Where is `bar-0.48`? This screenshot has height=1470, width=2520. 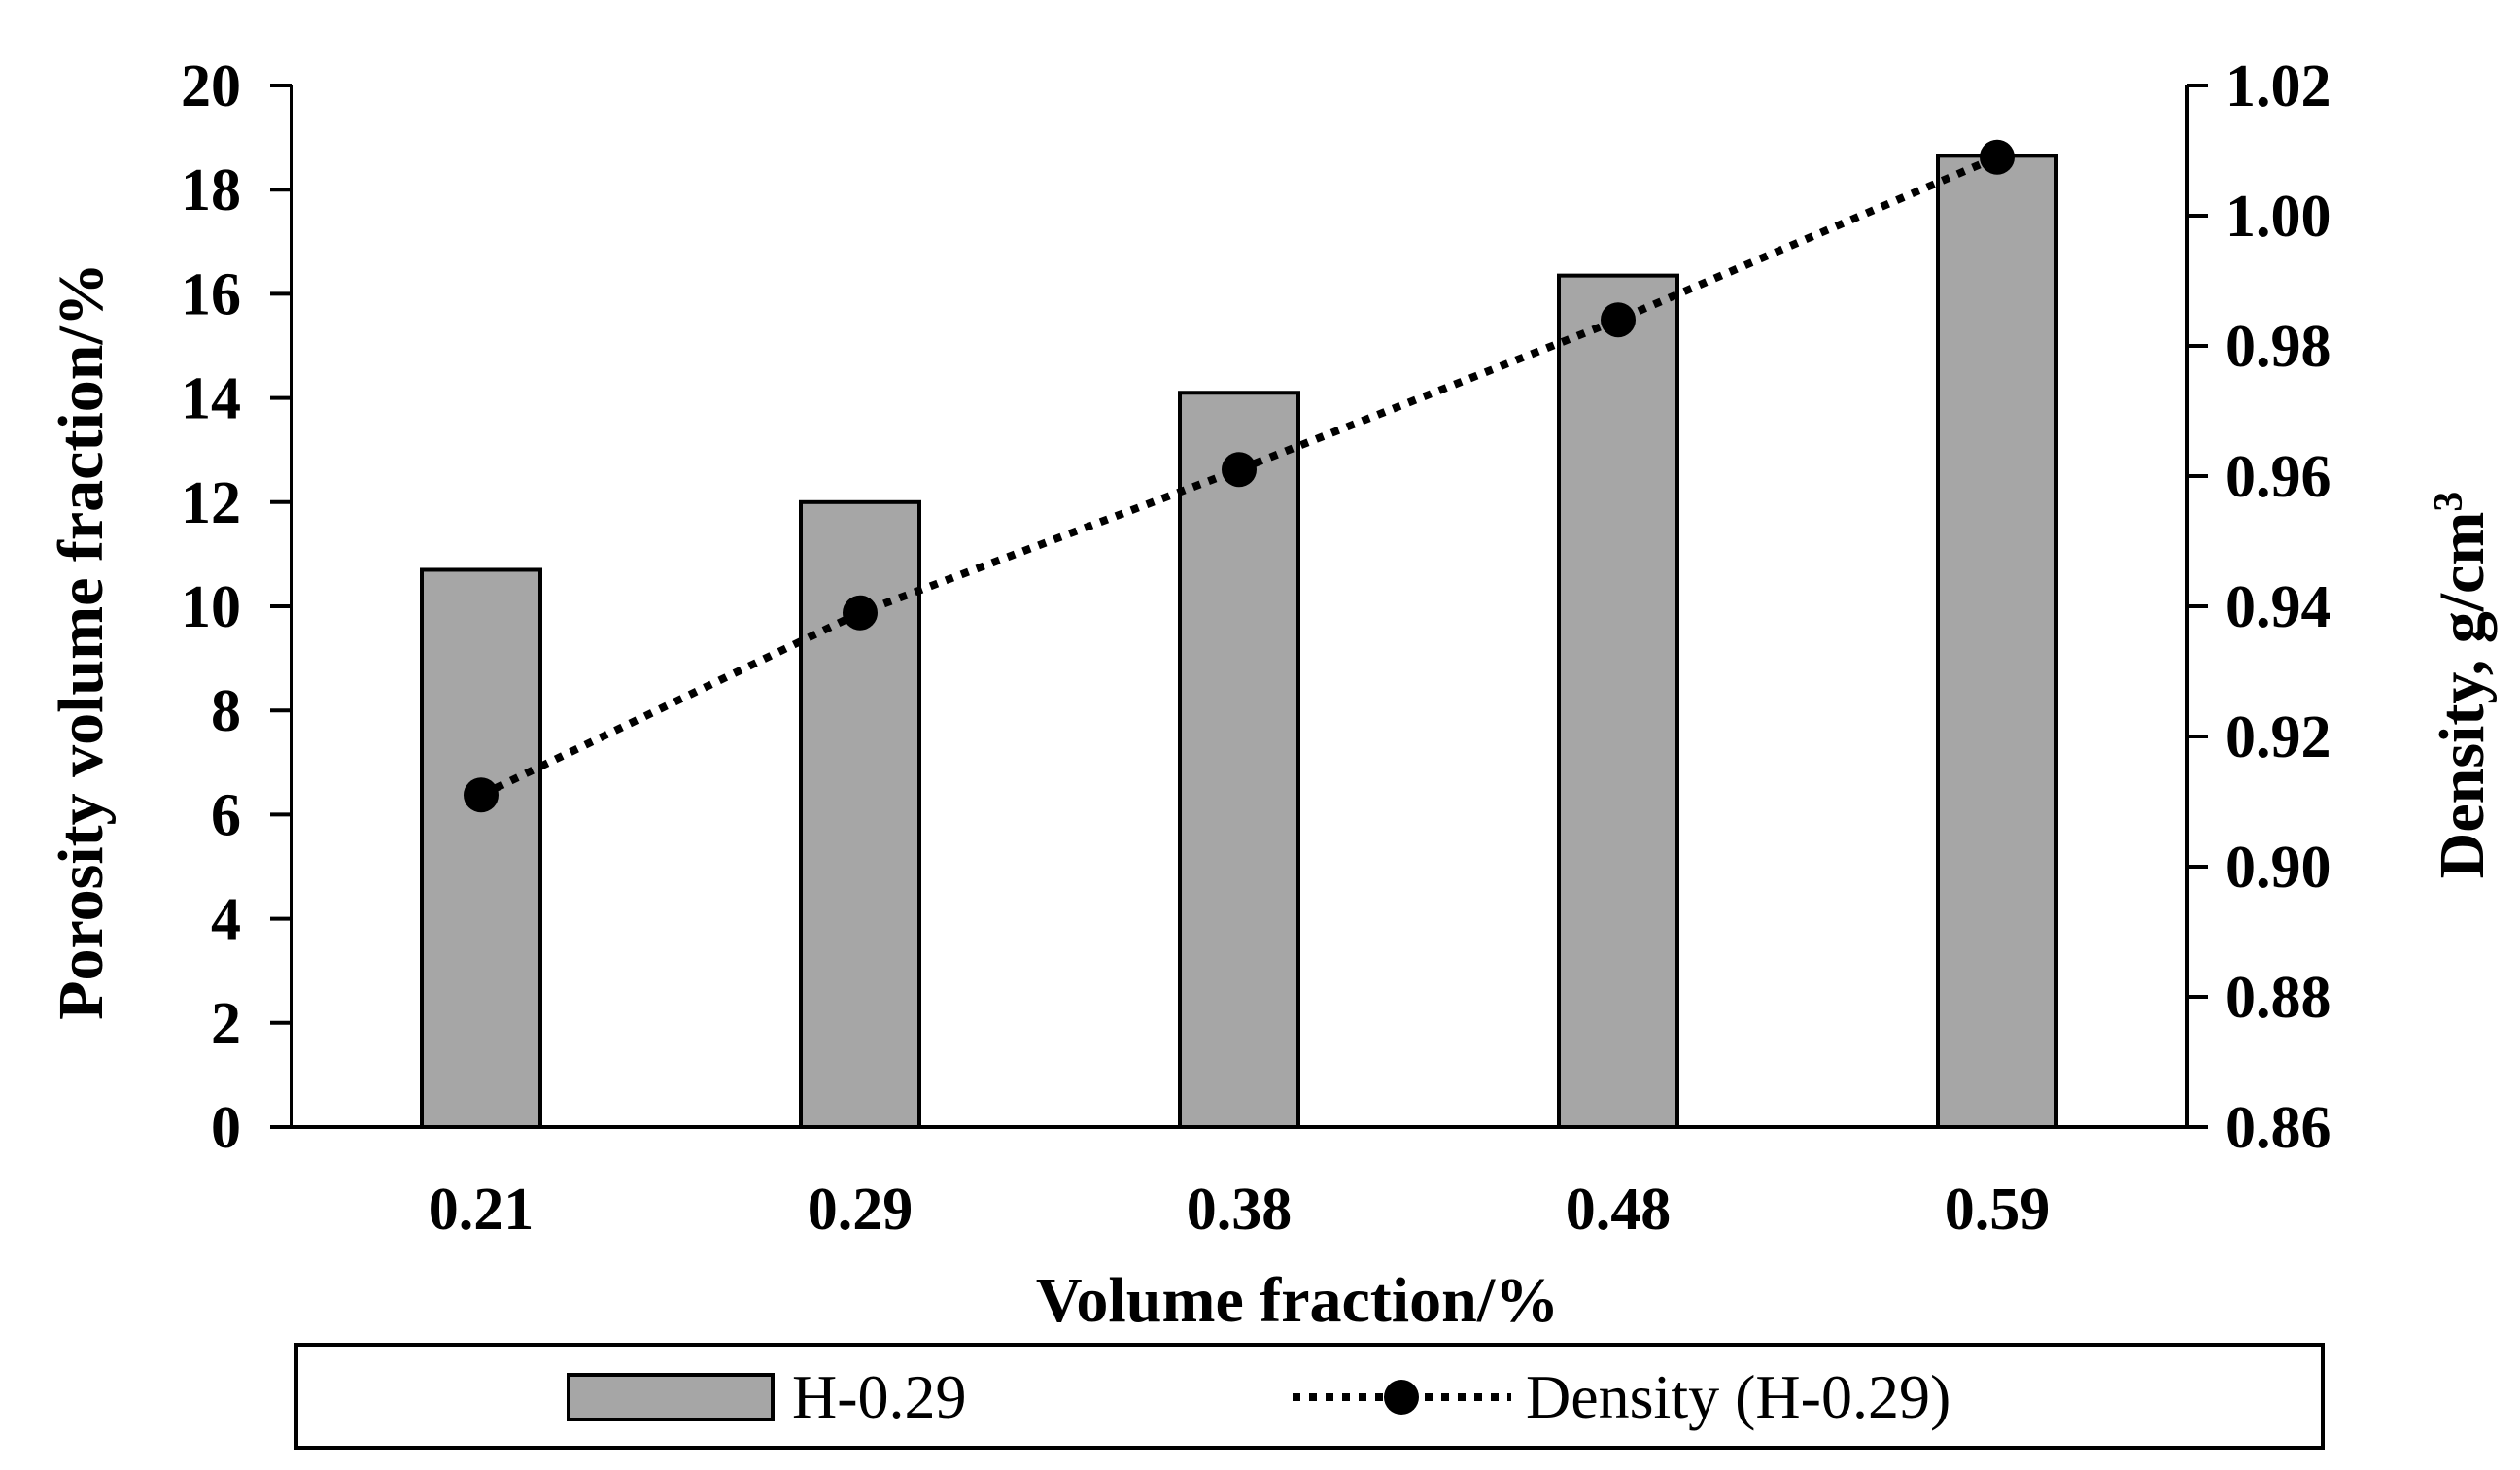 bar-0.48 is located at coordinates (1618, 701).